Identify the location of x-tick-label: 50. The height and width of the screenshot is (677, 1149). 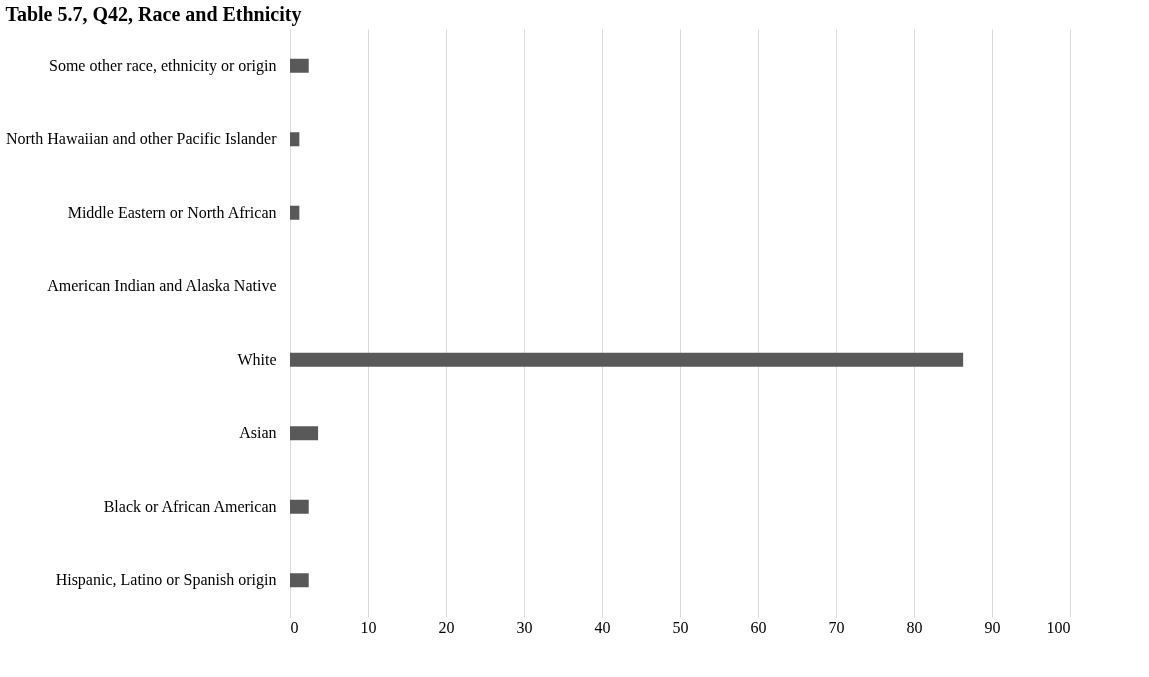
(680, 627).